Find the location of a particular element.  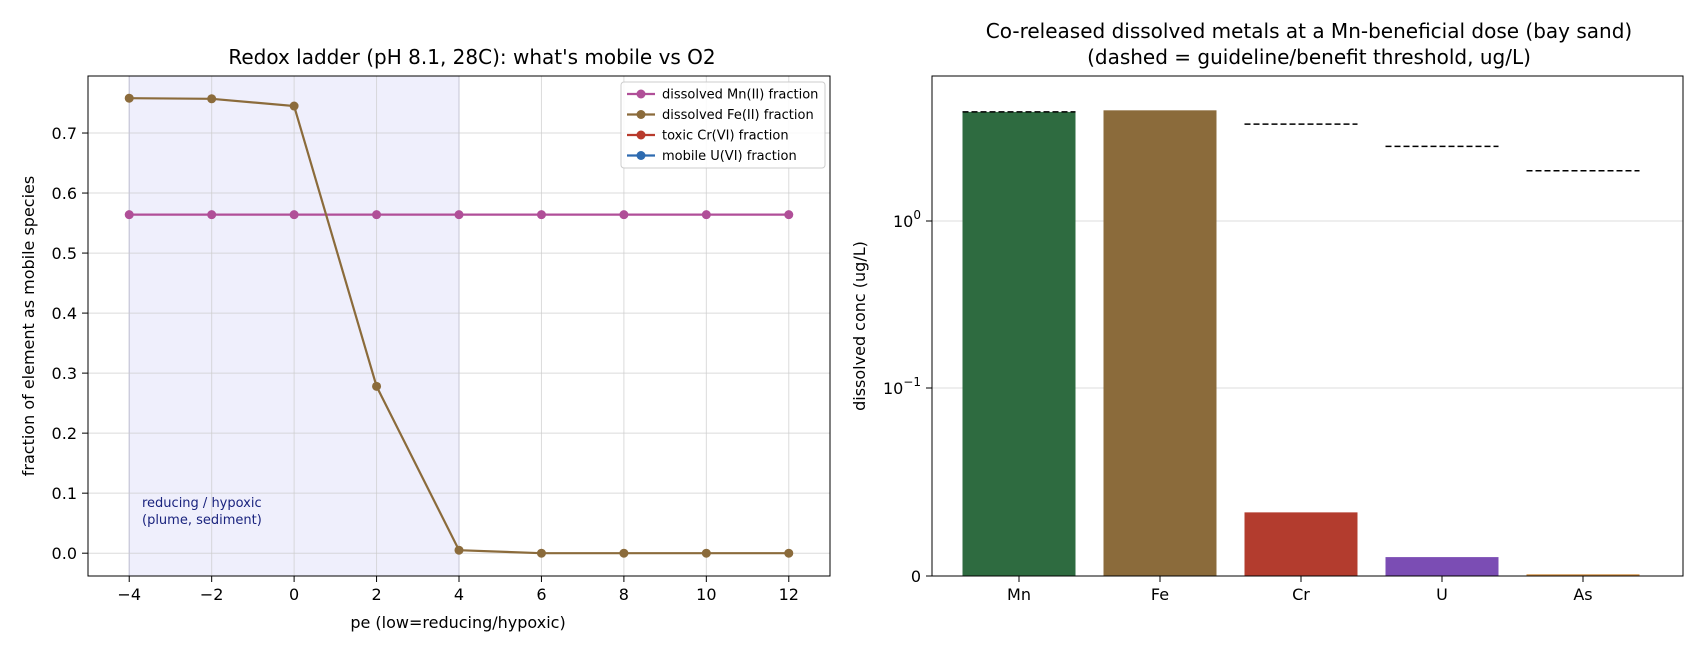

x-tick-label: 6 is located at coordinates (541, 594).